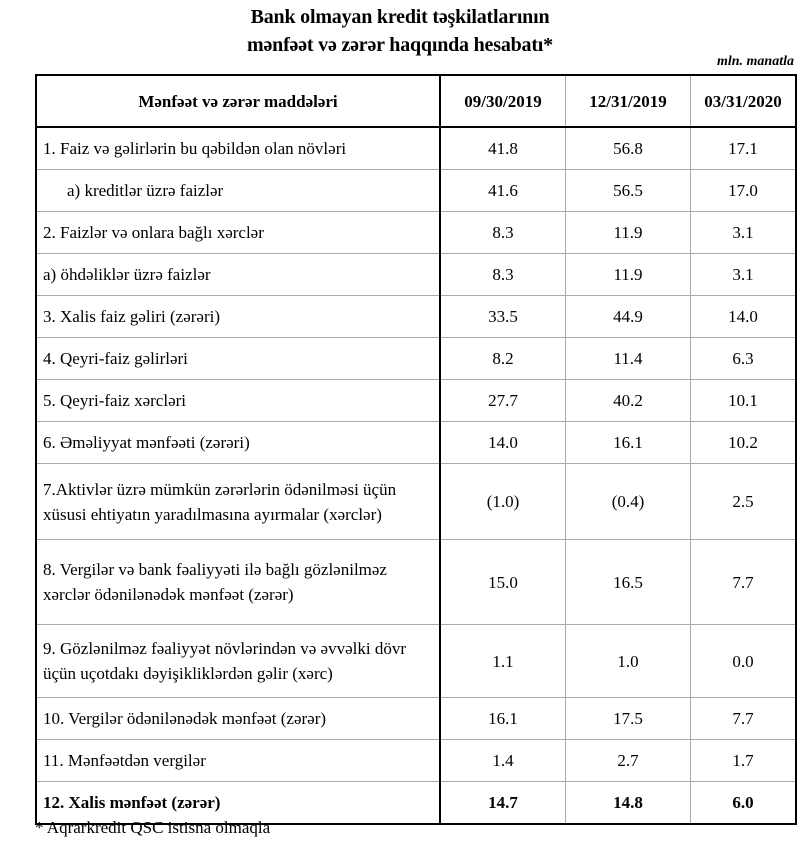 The height and width of the screenshot is (843, 800). What do you see at coordinates (743, 400) in the screenshot?
I see `row-value: 10.1` at bounding box center [743, 400].